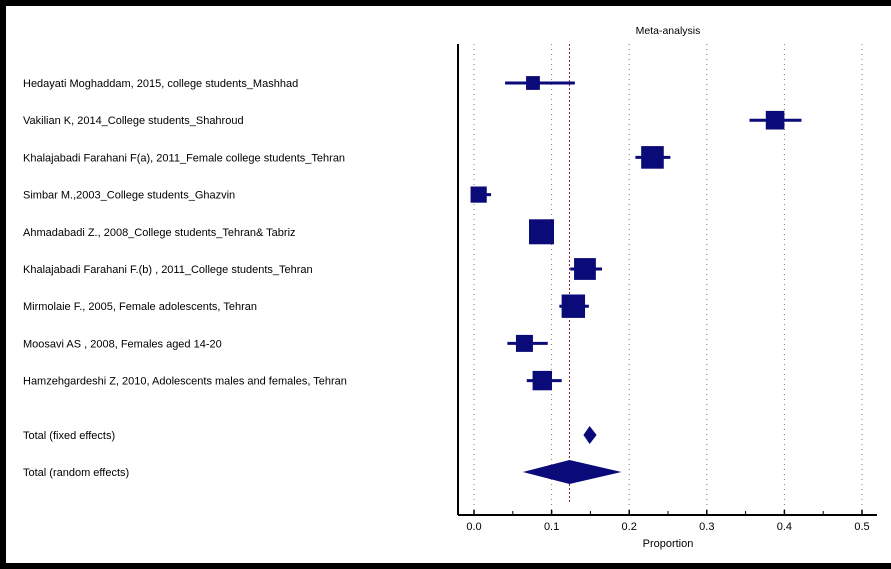 This screenshot has height=569, width=891. What do you see at coordinates (861, 527) in the screenshot?
I see `x-tick-label: 0.5` at bounding box center [861, 527].